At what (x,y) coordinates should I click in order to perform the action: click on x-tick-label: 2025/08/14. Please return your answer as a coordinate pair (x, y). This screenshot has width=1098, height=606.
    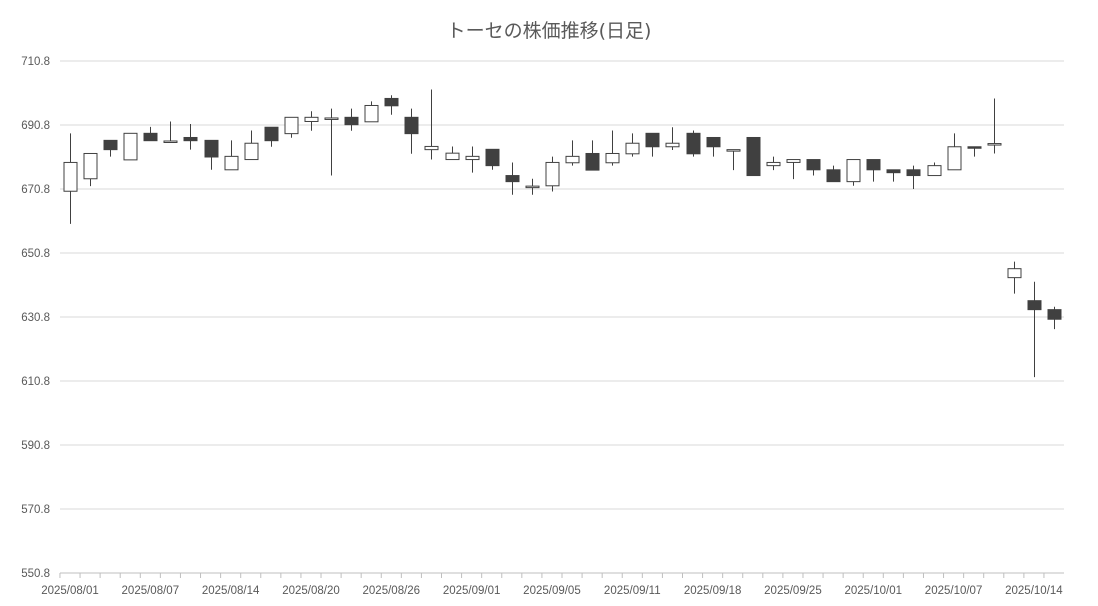
    Looking at the image, I should click on (231, 591).